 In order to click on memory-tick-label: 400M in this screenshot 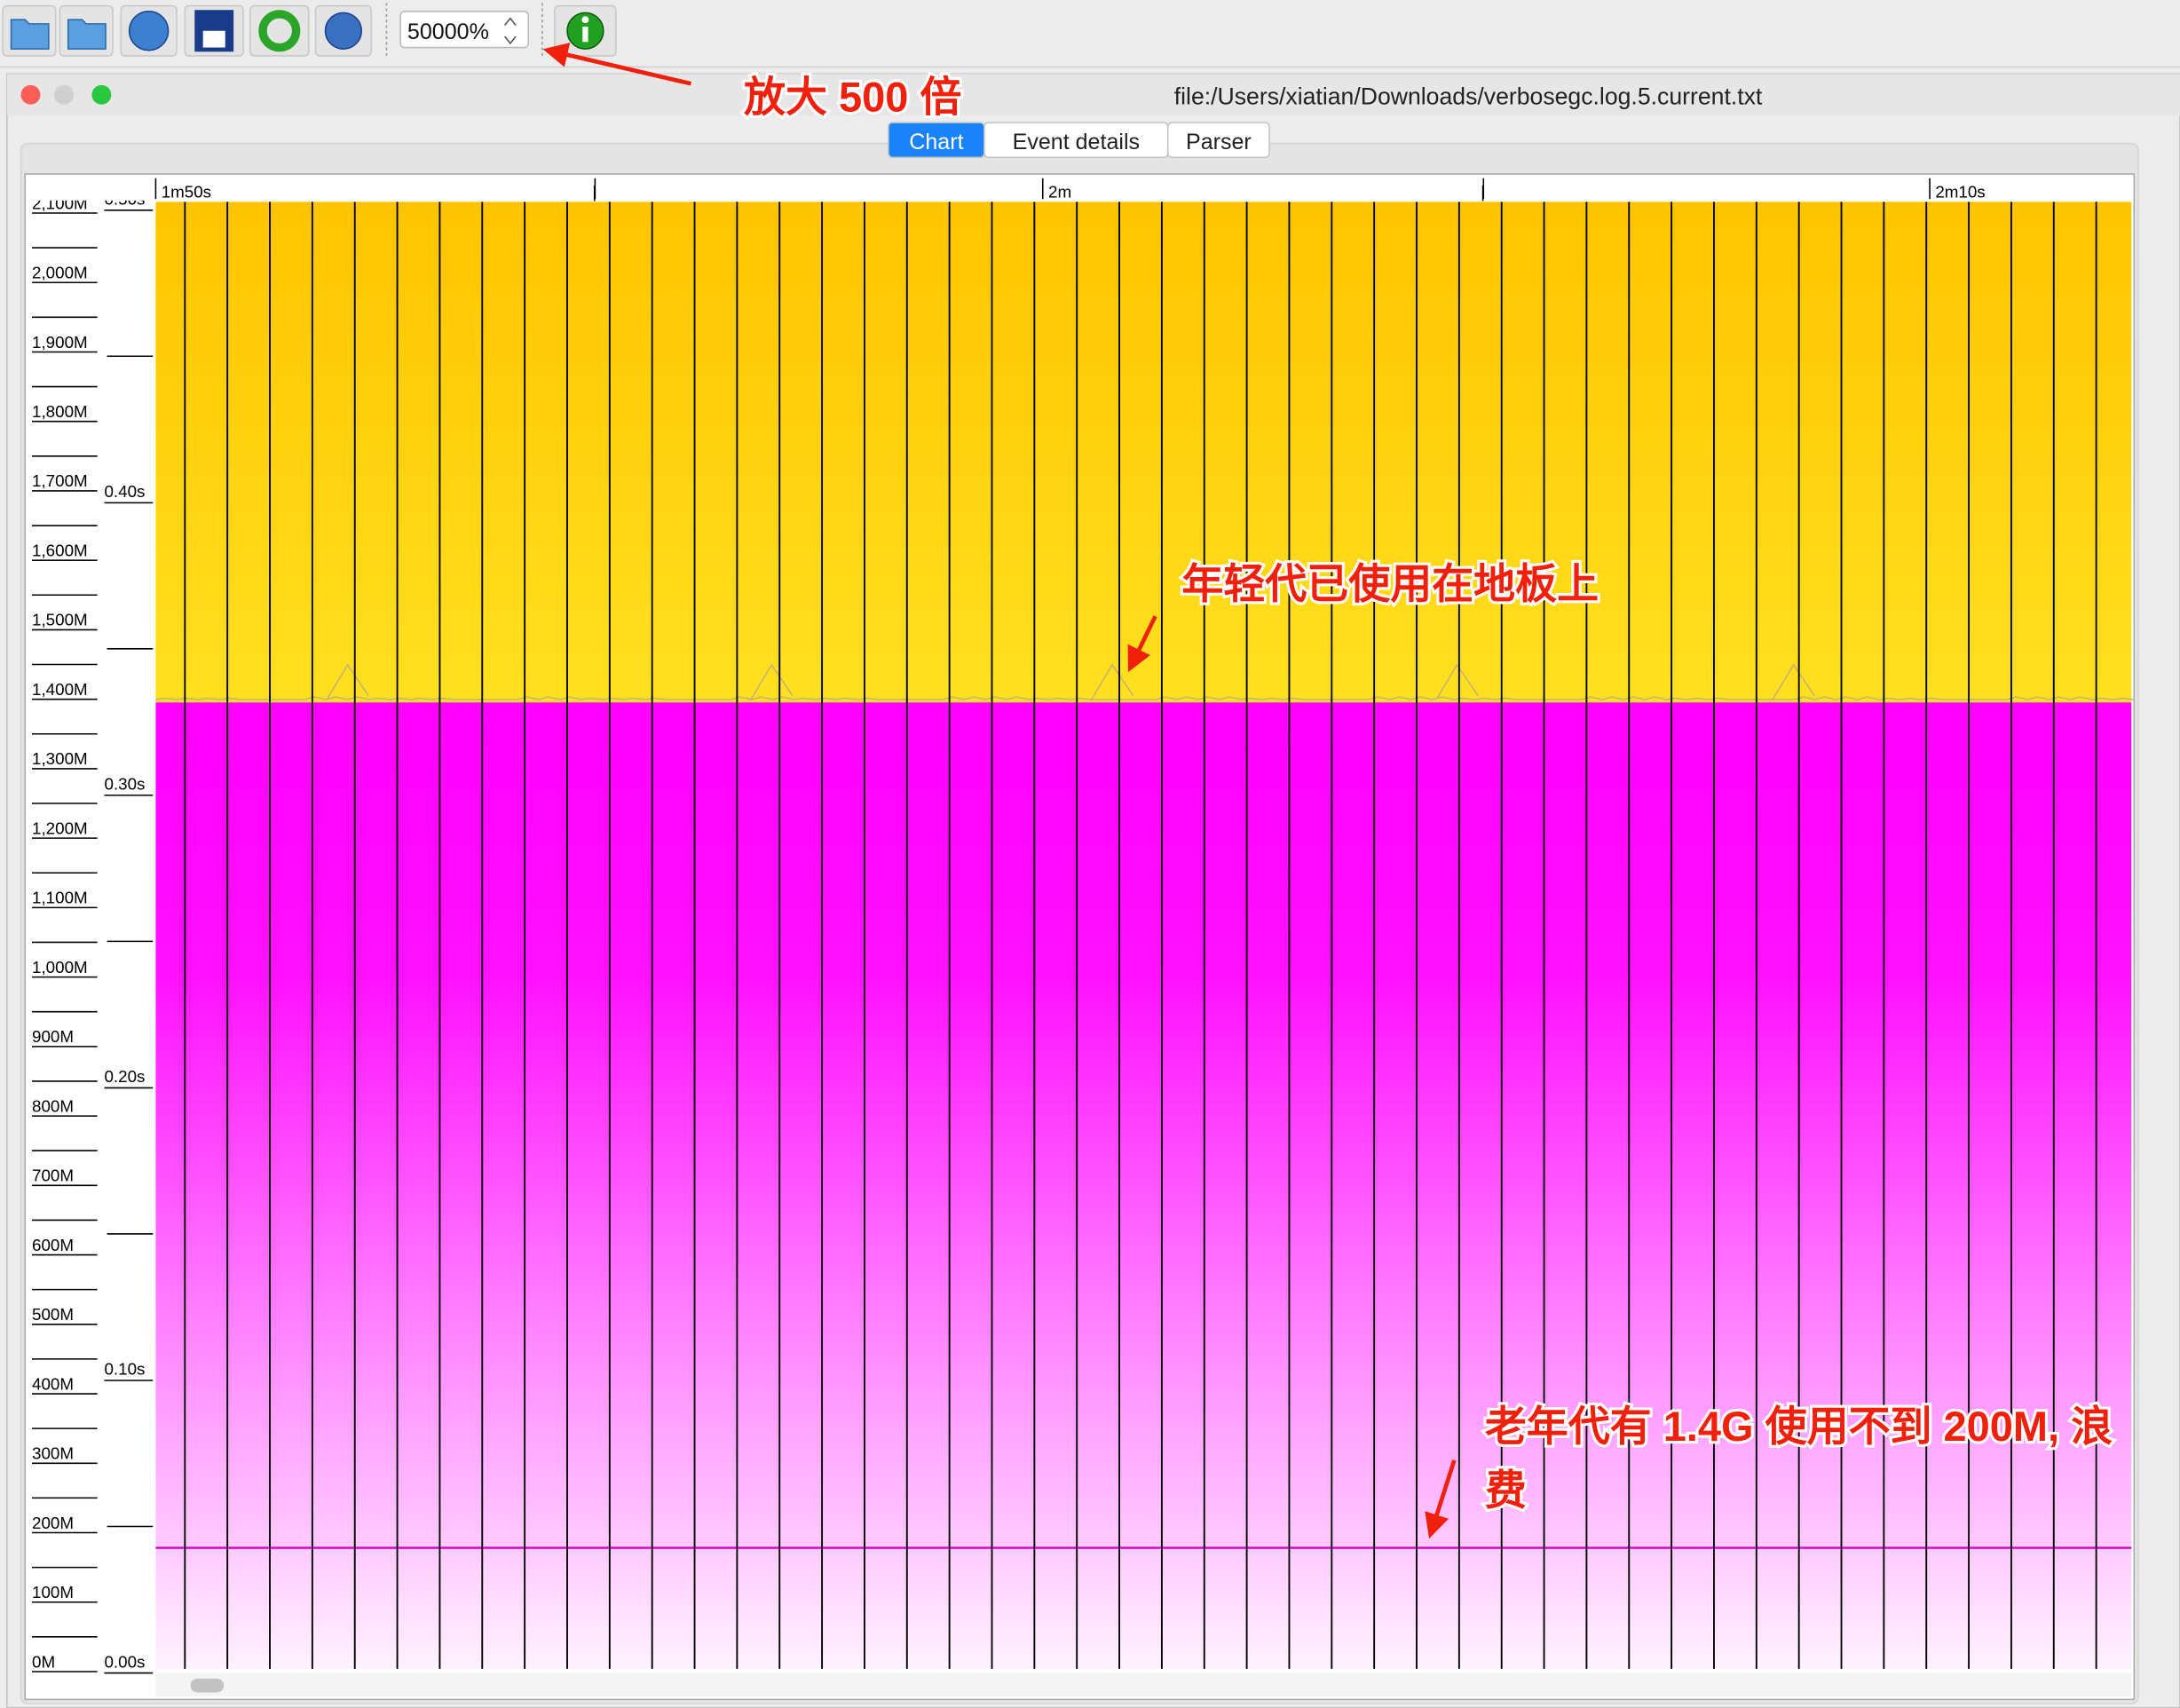, I will do `click(53, 1383)`.